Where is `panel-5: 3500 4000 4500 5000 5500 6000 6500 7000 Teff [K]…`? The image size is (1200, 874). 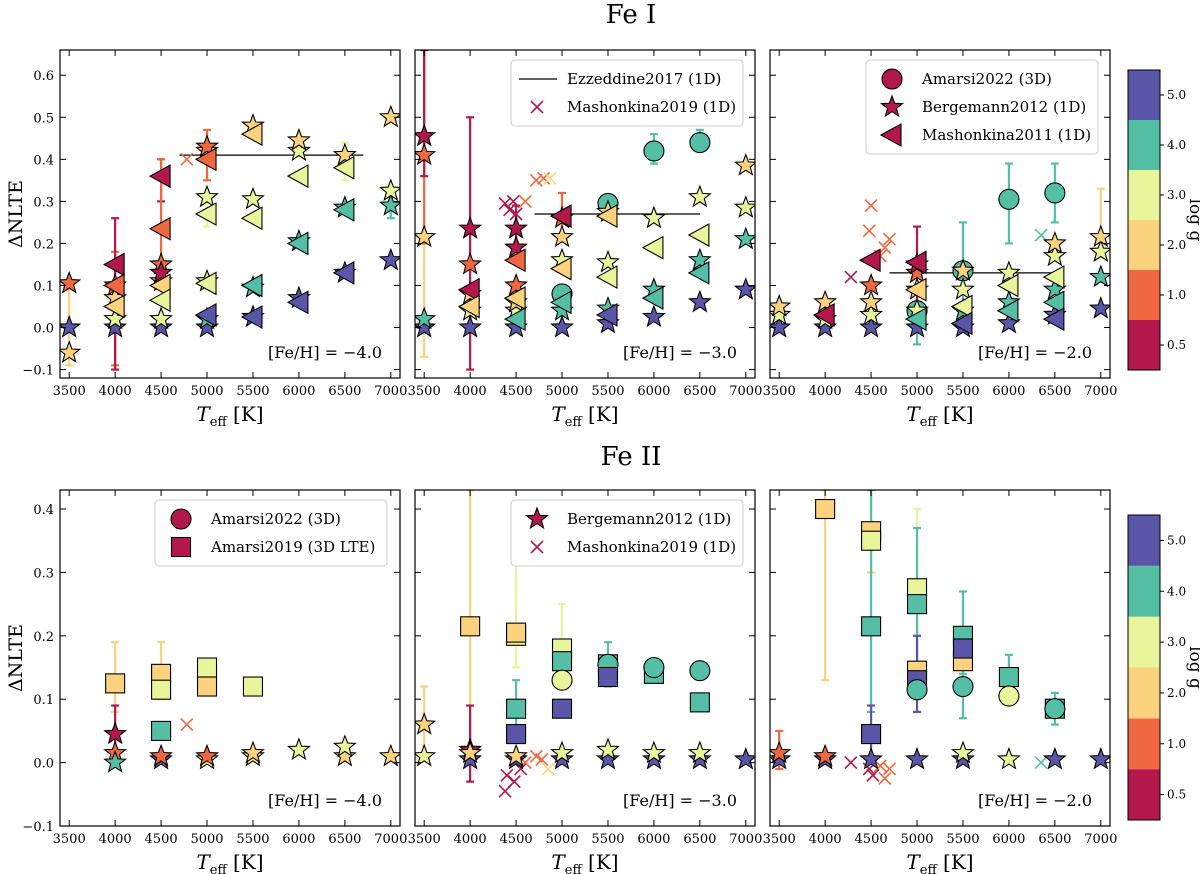
panel-5: 3500 4000 4500 5000 5500 6000 6500 7000 Teff [K]… is located at coordinates (585, 681).